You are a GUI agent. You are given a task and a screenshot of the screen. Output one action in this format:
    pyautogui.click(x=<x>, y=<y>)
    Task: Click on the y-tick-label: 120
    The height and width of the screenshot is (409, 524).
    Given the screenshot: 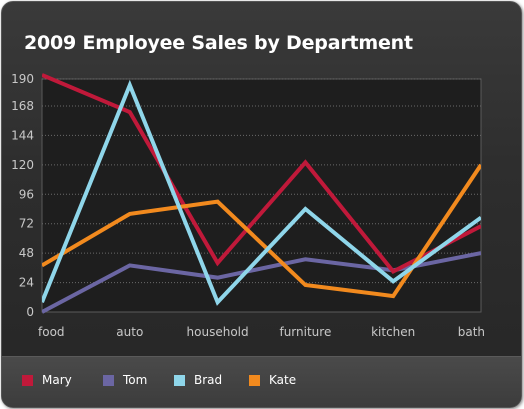 What is the action you would take?
    pyautogui.click(x=22, y=165)
    